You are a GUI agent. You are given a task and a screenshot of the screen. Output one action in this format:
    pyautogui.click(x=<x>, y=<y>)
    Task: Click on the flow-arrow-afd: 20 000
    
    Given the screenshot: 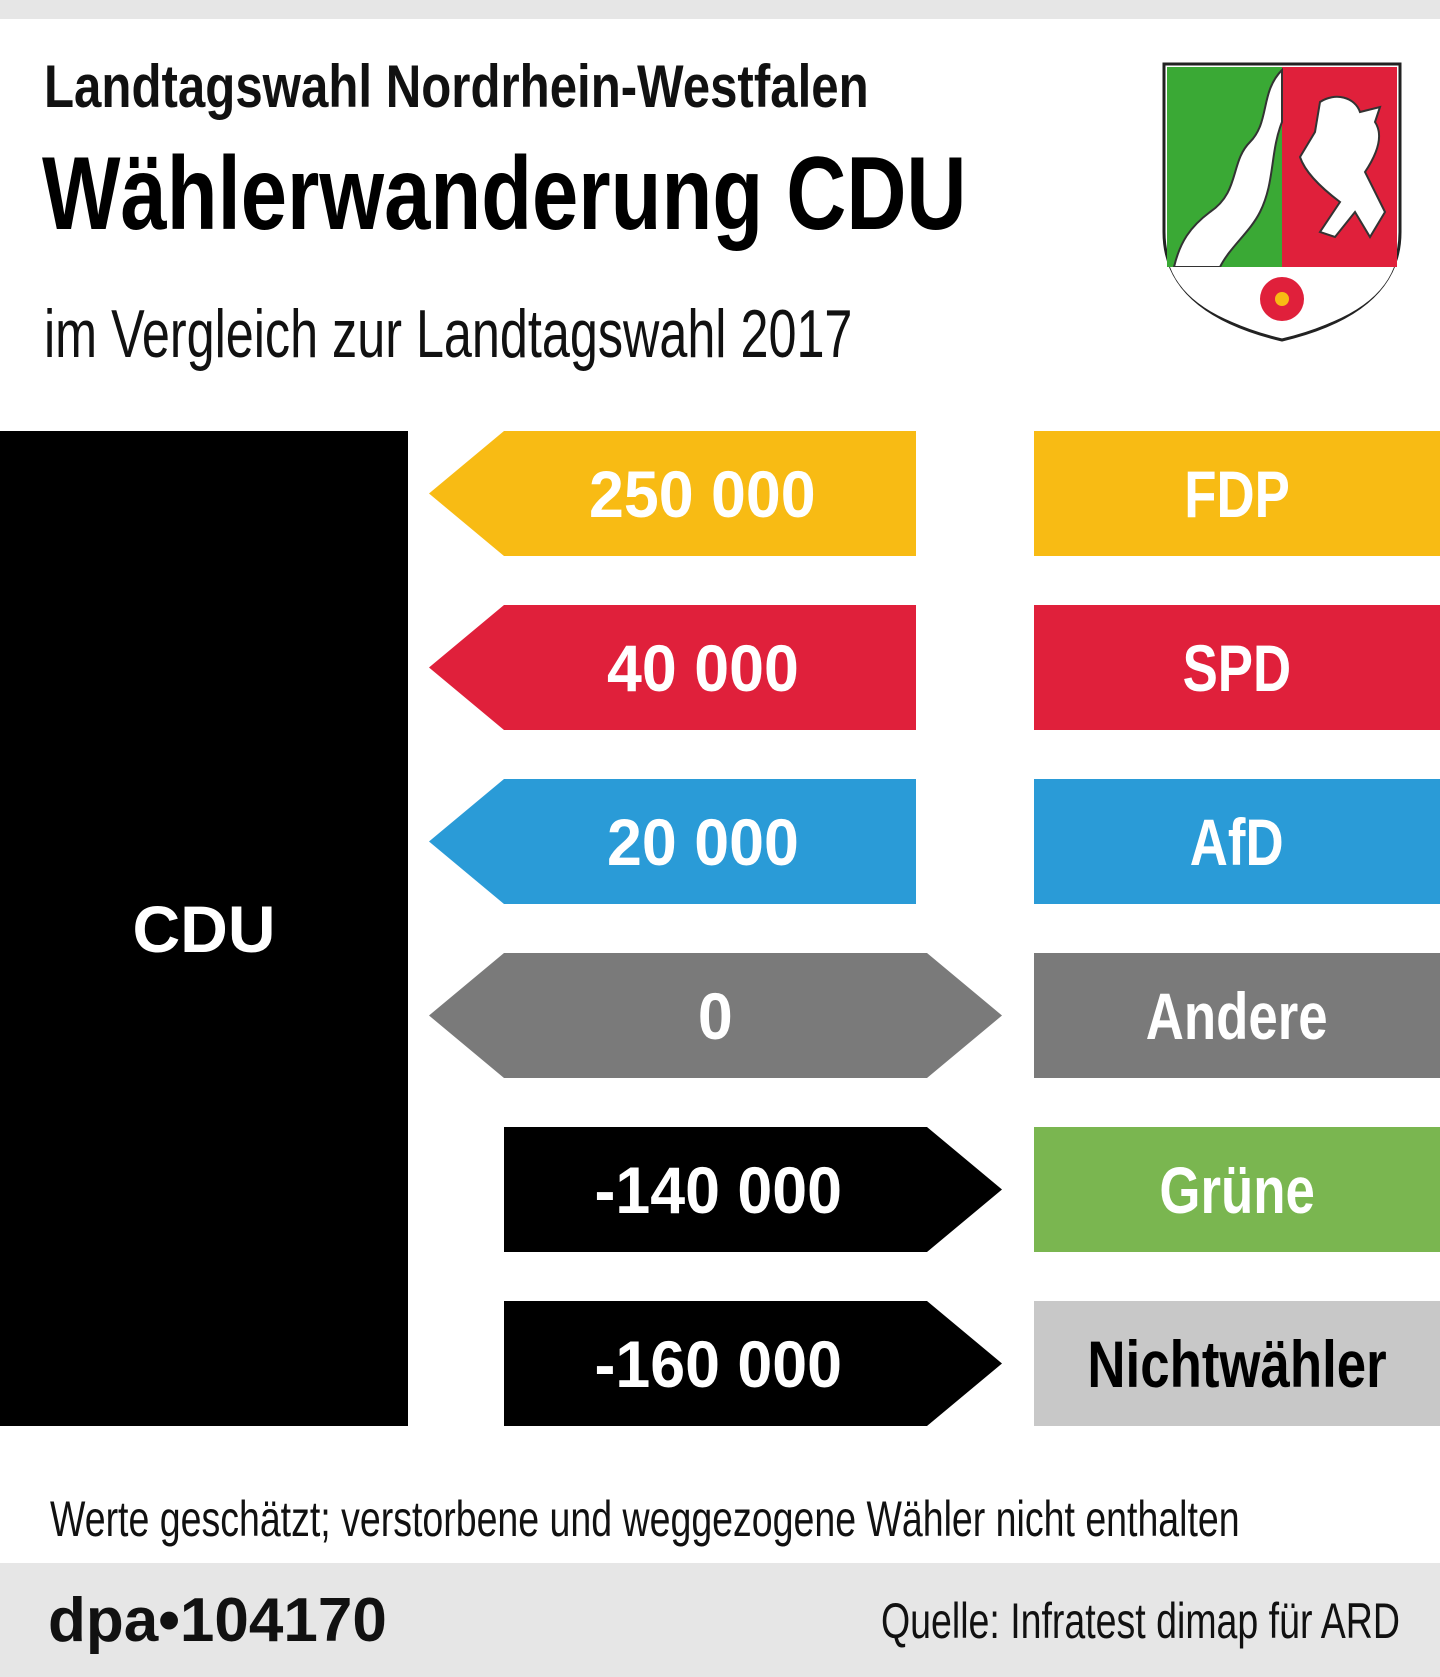 What is the action you would take?
    pyautogui.click(x=672, y=841)
    